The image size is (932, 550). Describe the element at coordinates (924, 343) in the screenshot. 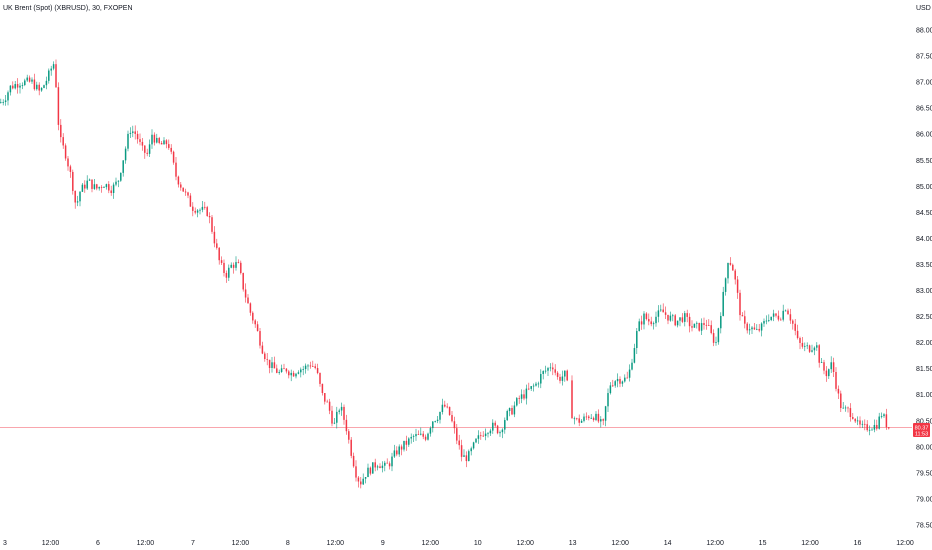

I see `y-tick-label: 82.00` at that location.